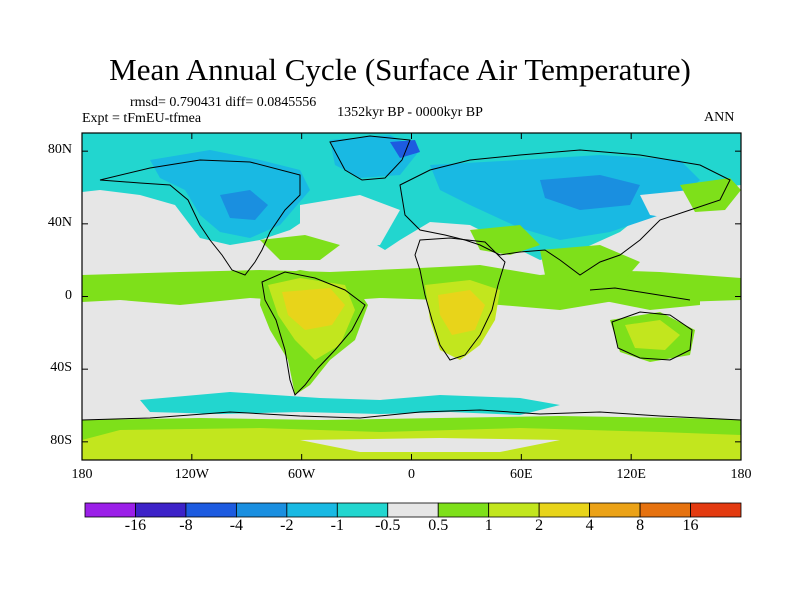  I want to click on contour-canada-deep, so click(244, 205).